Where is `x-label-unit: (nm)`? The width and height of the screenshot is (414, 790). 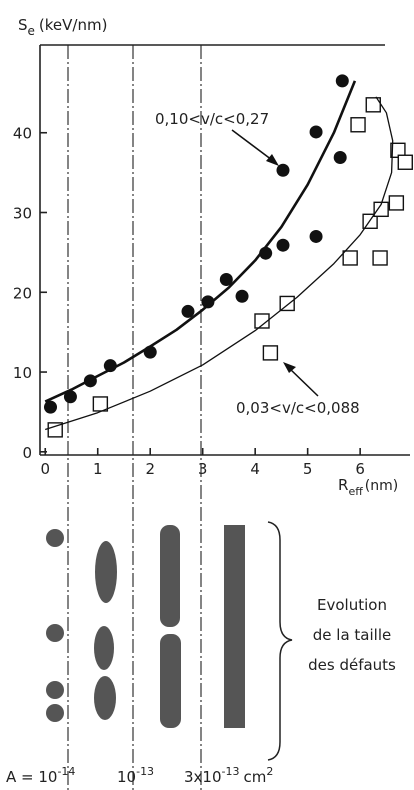
x-label-unit: (nm) is located at coordinates (381, 486).